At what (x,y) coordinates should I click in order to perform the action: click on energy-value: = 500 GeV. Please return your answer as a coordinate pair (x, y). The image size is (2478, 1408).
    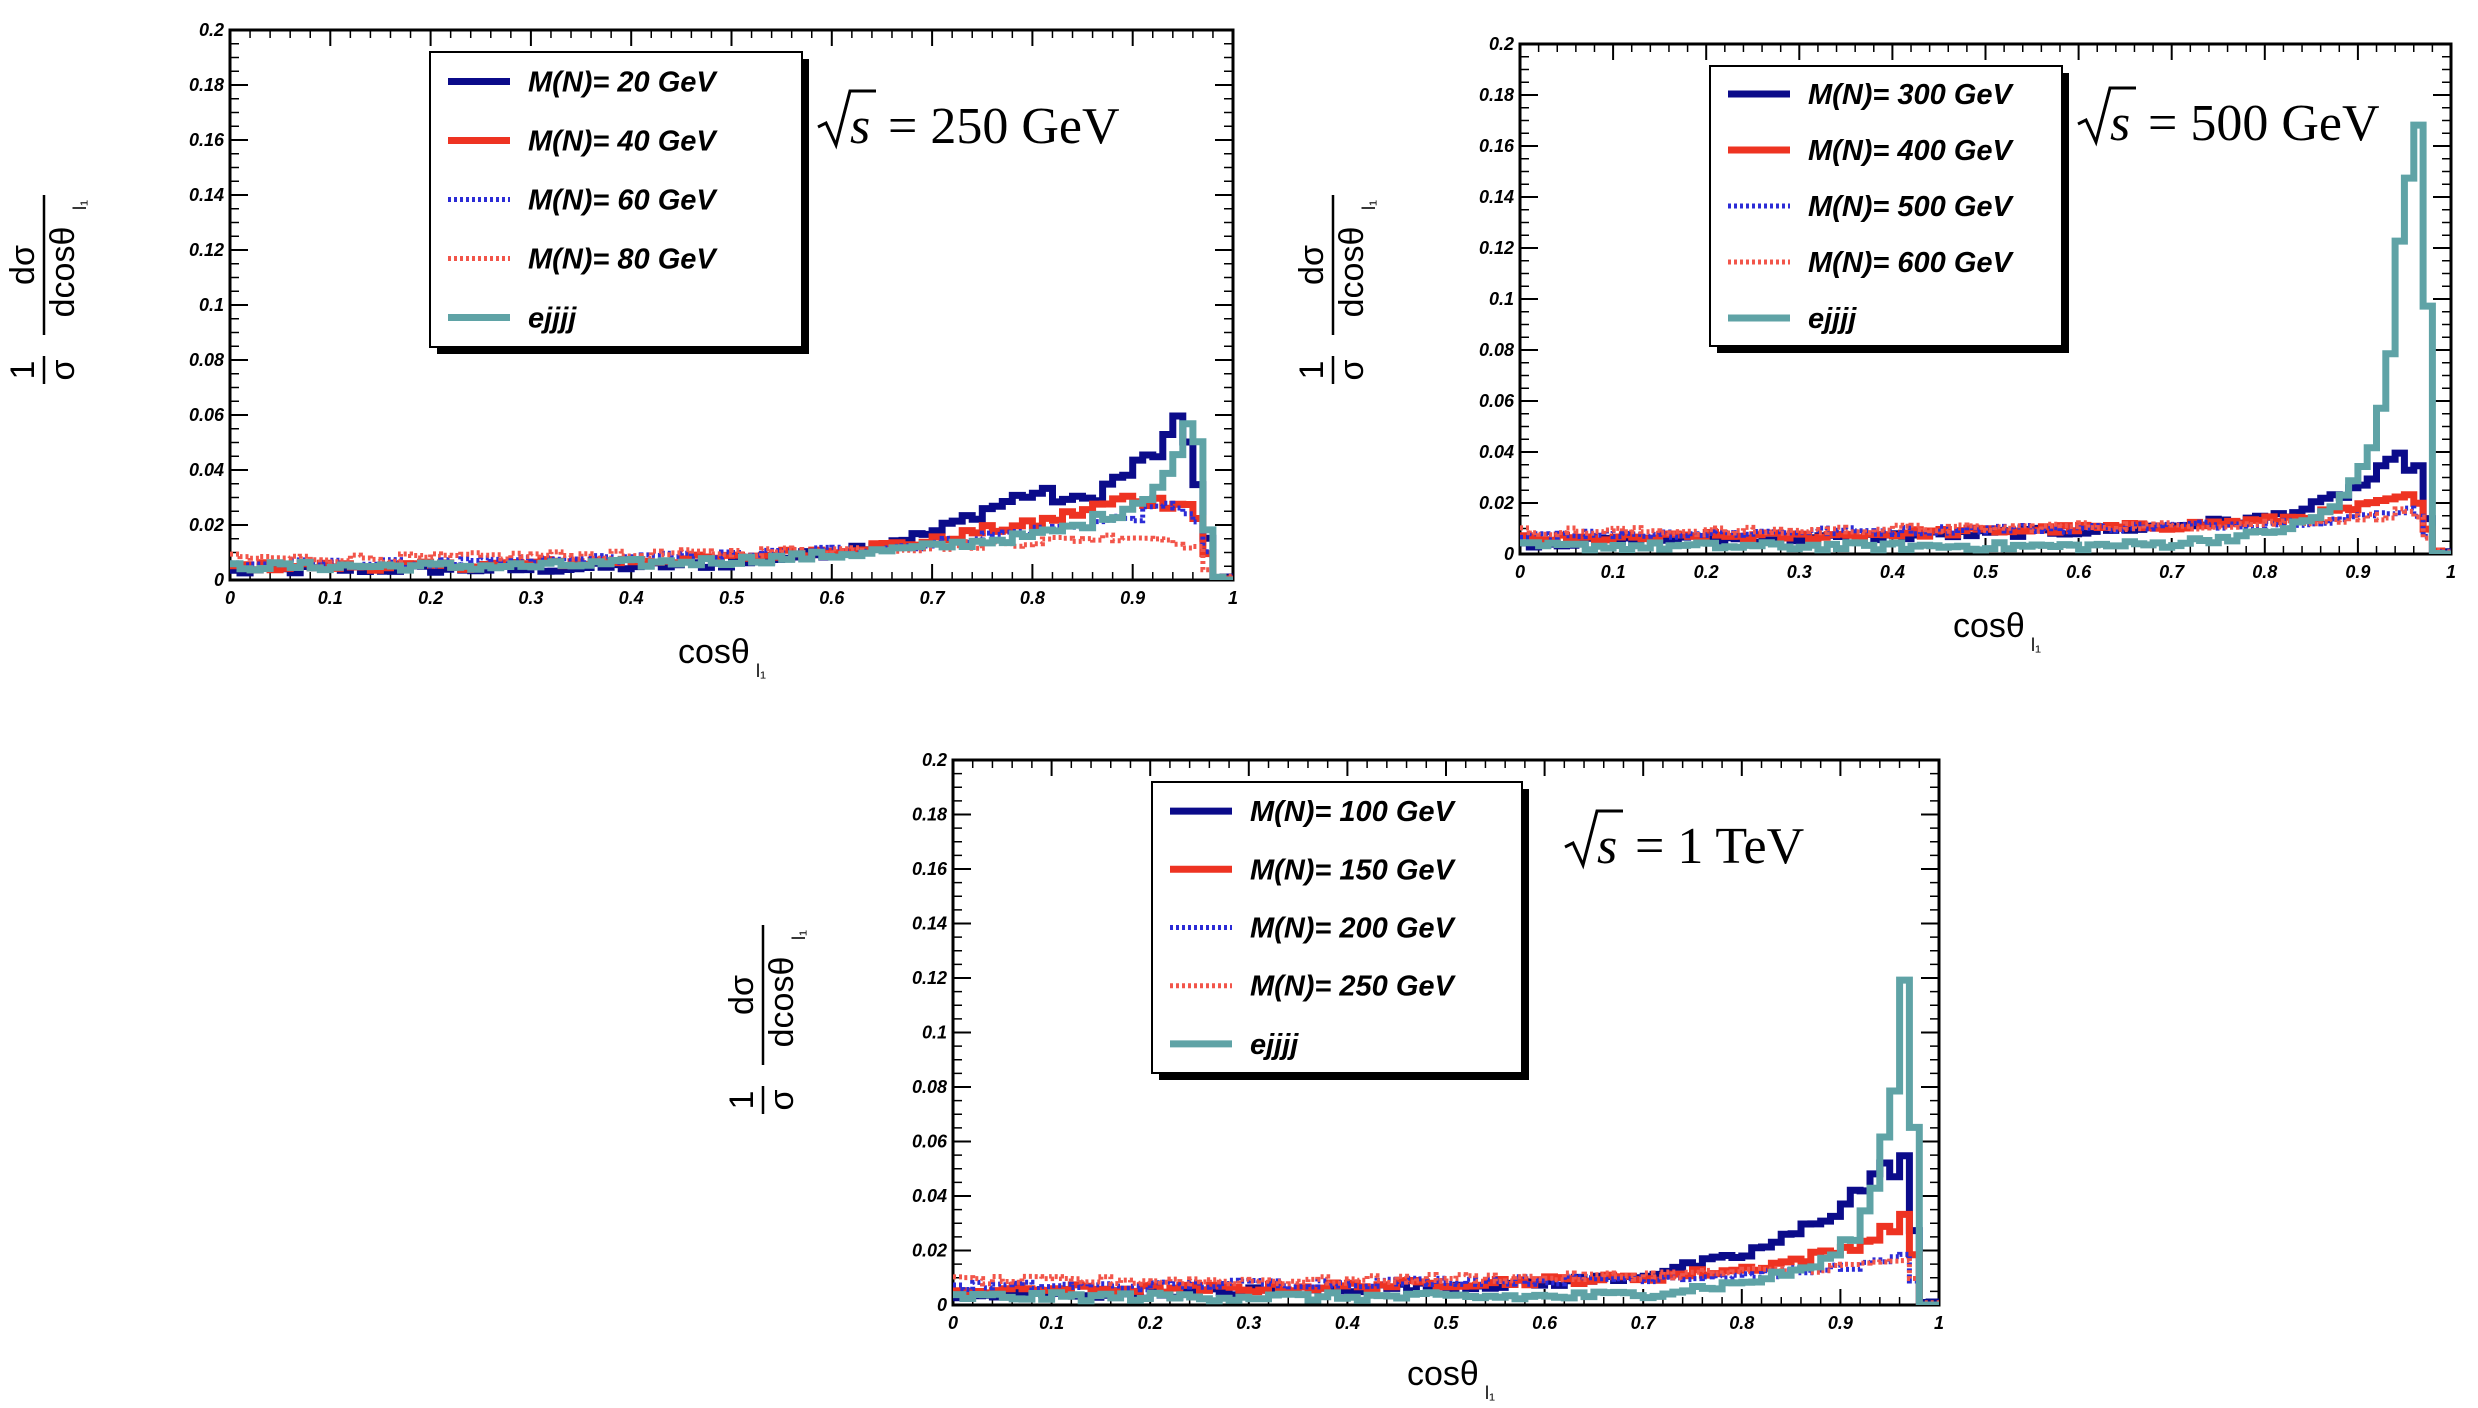
    Looking at the image, I should click on (2264, 123).